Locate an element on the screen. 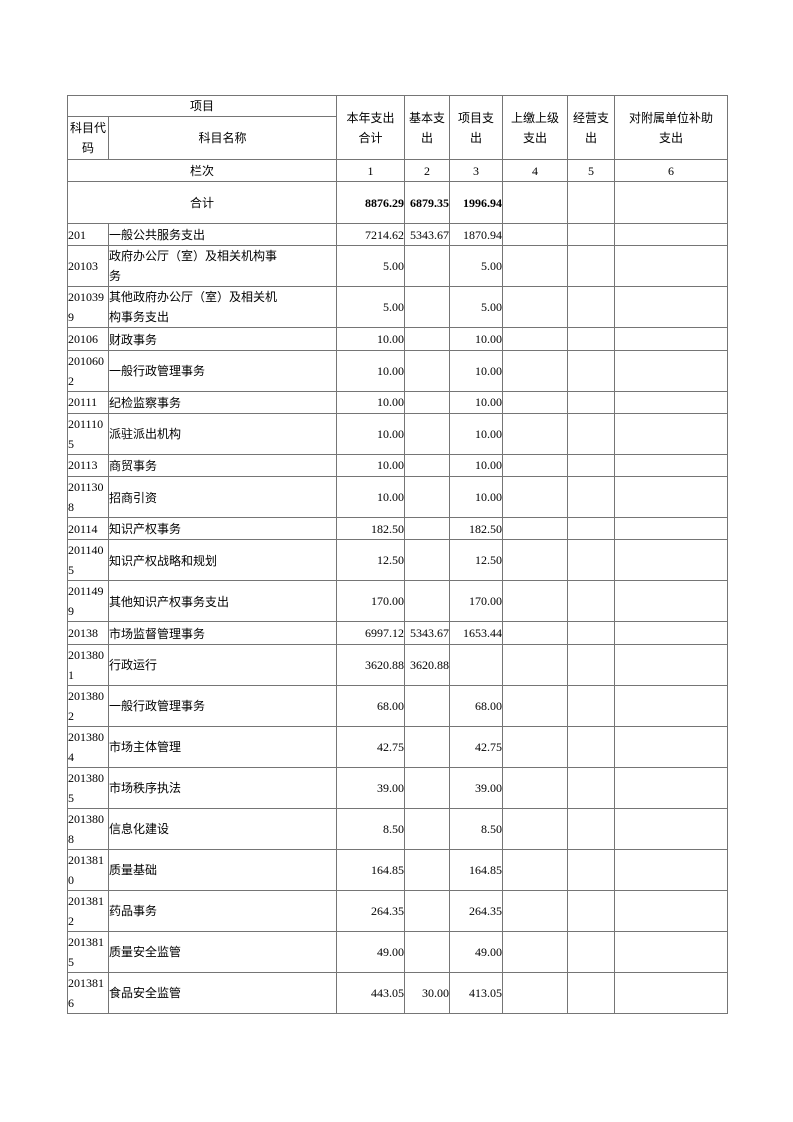 The height and width of the screenshot is (1122, 793). col-header-basic-label: 基本支出 is located at coordinates (427, 127).